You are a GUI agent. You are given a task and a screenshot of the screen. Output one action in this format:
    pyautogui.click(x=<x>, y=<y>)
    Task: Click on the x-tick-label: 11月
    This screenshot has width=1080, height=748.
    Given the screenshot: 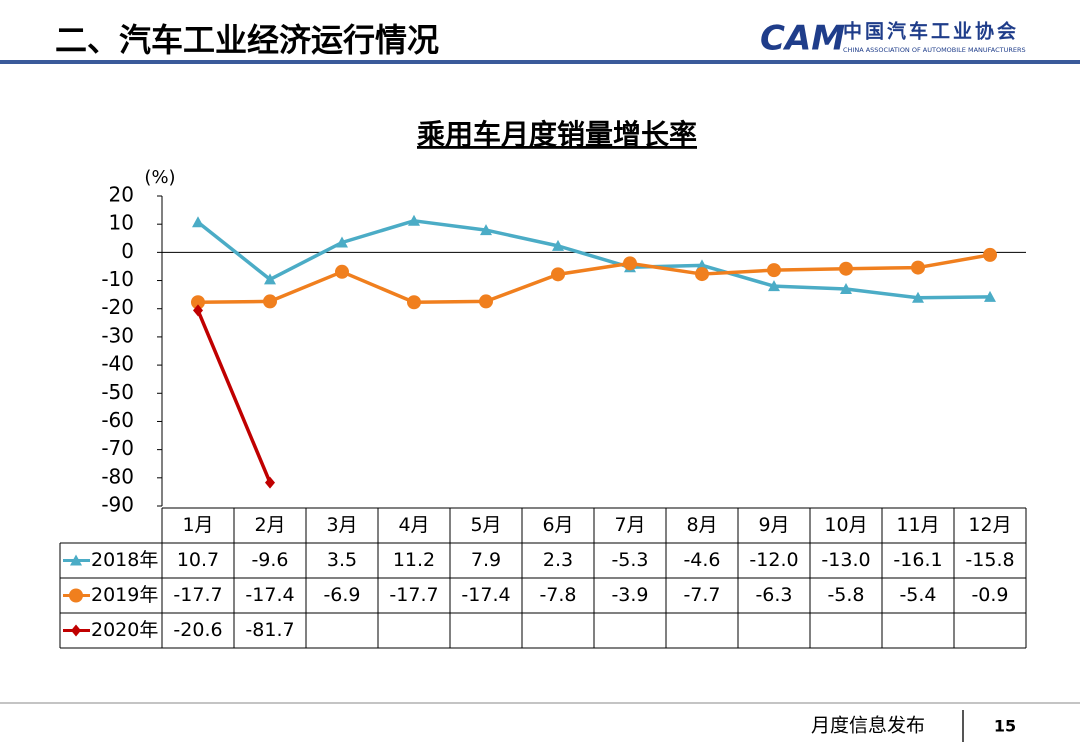 What is the action you would take?
    pyautogui.click(x=917, y=525)
    